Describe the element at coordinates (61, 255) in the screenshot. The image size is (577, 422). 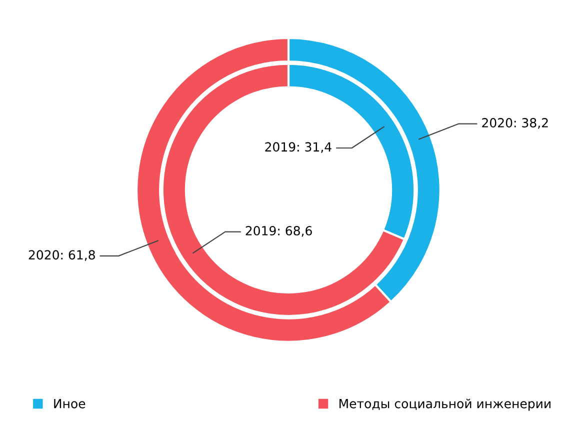
I see `data-label: 2020: 61,8` at that location.